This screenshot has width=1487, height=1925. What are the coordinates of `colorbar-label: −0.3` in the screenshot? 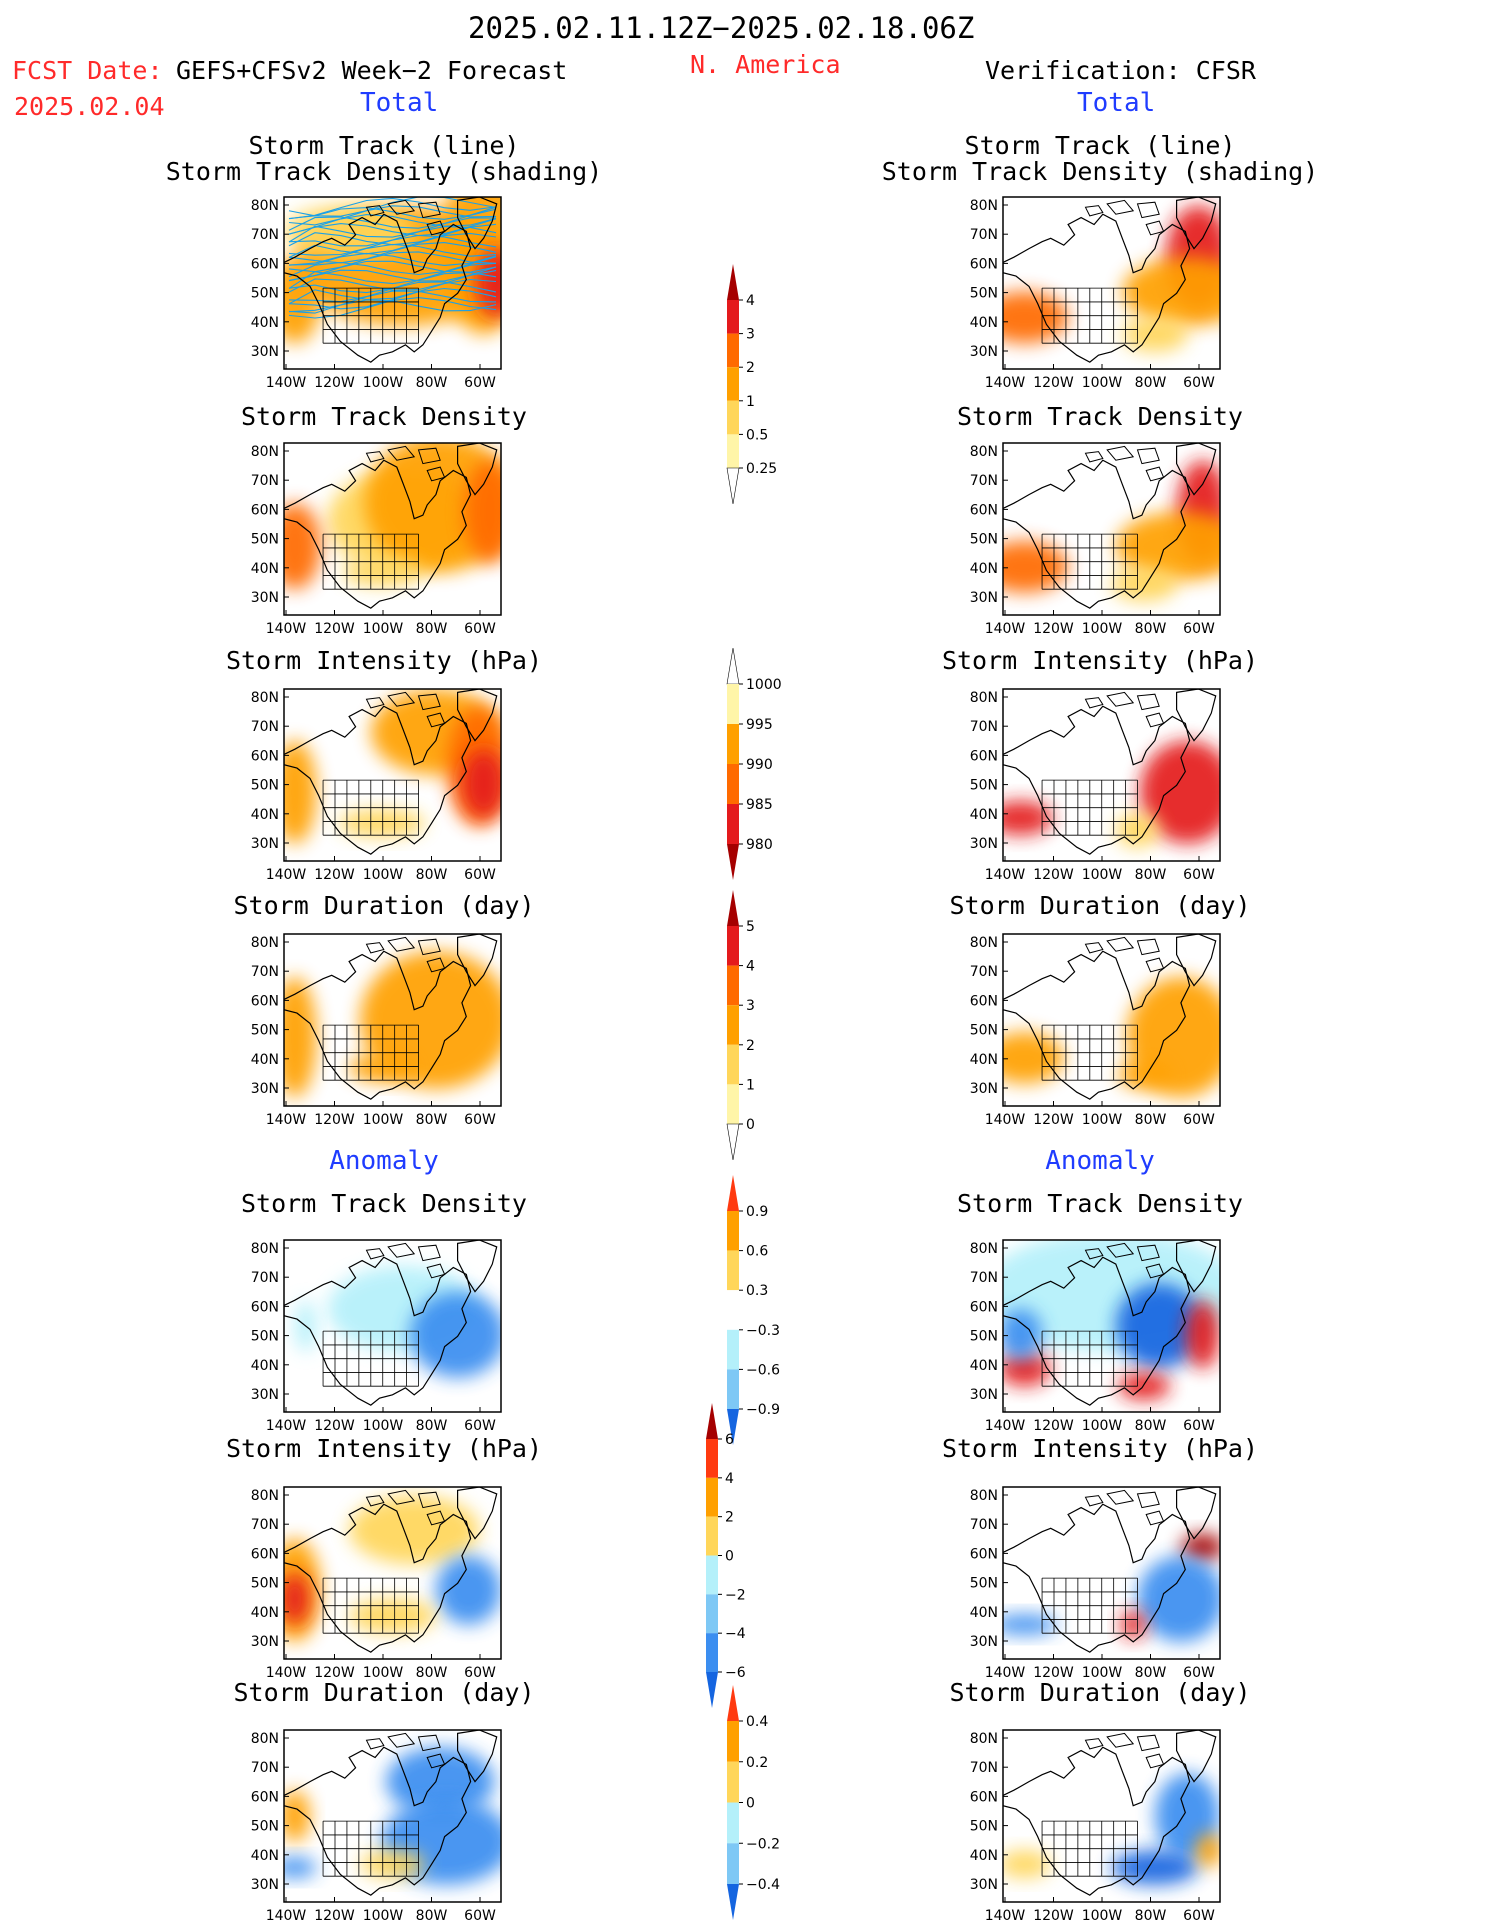 It's located at (763, 1331).